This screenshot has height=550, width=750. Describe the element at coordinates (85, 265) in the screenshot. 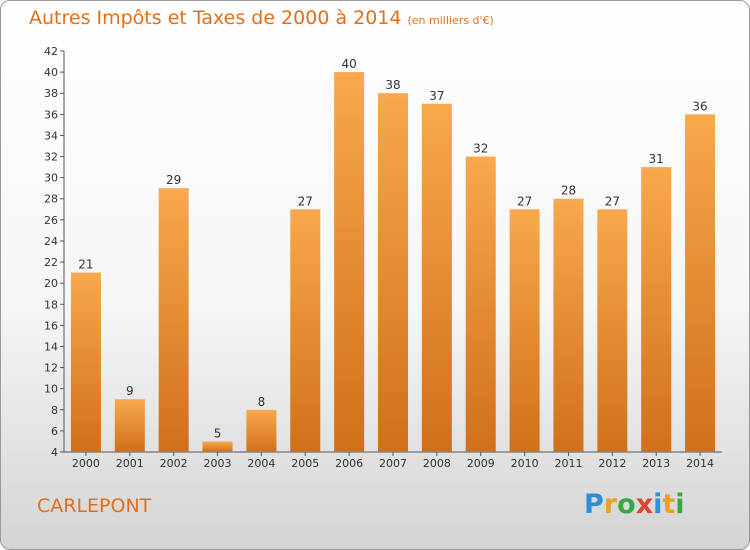

I see `bar-value-label: 21` at that location.